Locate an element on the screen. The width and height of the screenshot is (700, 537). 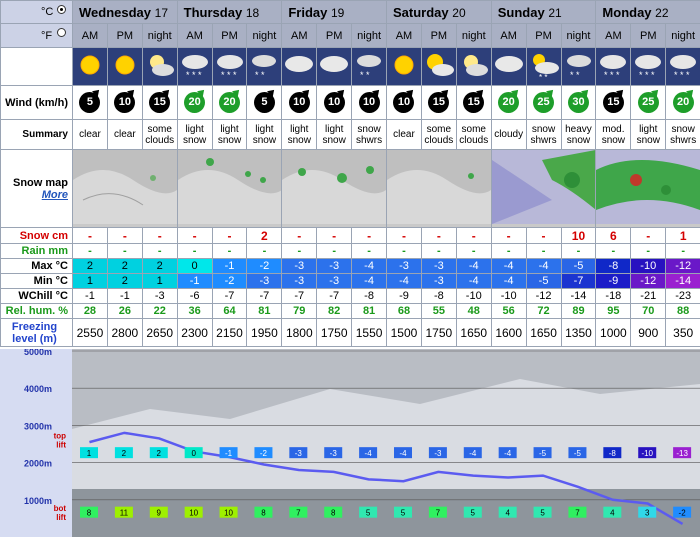
day-header-wednesday: Wednesday 17 is located at coordinates (125, 12).